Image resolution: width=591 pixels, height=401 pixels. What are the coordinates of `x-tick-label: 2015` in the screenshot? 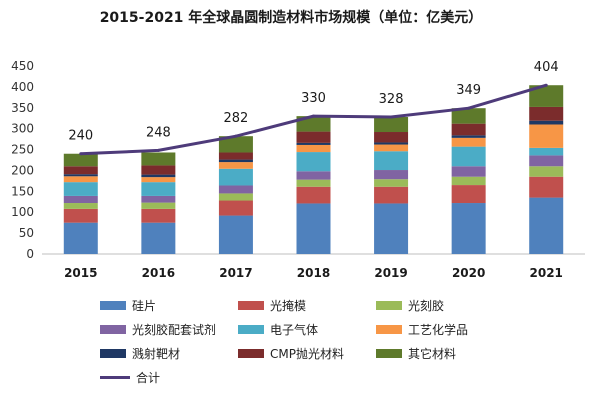 It's located at (80, 273).